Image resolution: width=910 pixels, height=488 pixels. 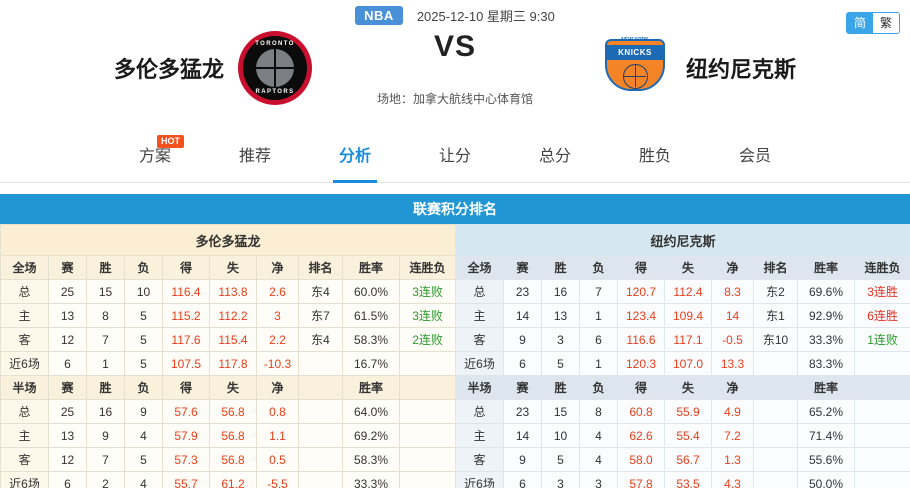 What do you see at coordinates (371, 363) in the screenshot?
I see `cell-winrate: 16.7%` at bounding box center [371, 363].